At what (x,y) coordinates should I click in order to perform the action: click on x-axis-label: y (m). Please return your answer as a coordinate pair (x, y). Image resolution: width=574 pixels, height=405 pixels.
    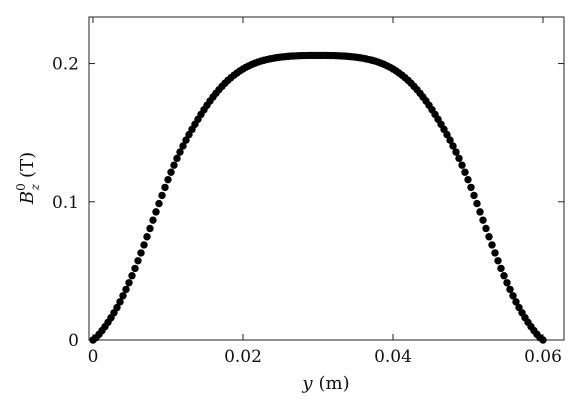
    Looking at the image, I should click on (325, 383).